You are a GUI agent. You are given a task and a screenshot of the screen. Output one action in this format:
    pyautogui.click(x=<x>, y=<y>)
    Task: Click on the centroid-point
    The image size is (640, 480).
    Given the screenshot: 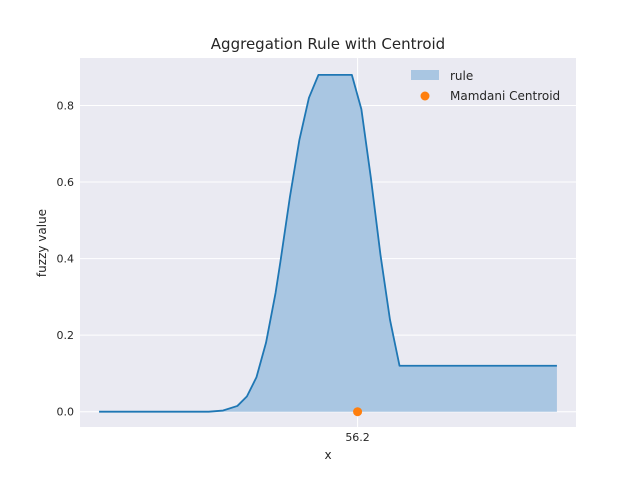 What is the action you would take?
    pyautogui.click(x=358, y=412)
    